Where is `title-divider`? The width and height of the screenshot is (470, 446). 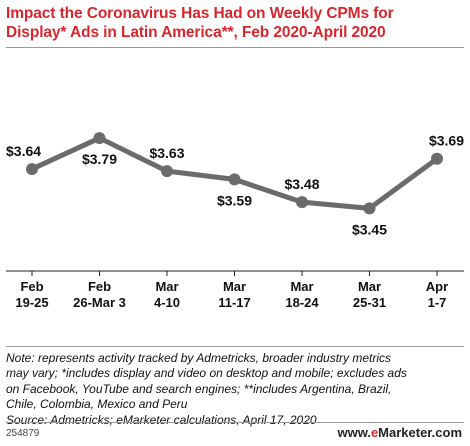 title-divider is located at coordinates (235, 47).